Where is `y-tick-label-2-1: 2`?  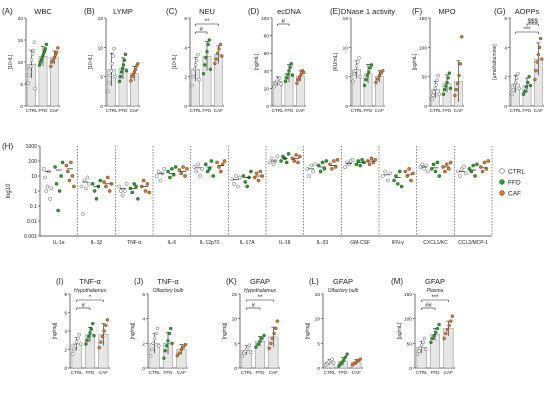
y-tick-label-2-1: 2 is located at coordinates (185, 78).